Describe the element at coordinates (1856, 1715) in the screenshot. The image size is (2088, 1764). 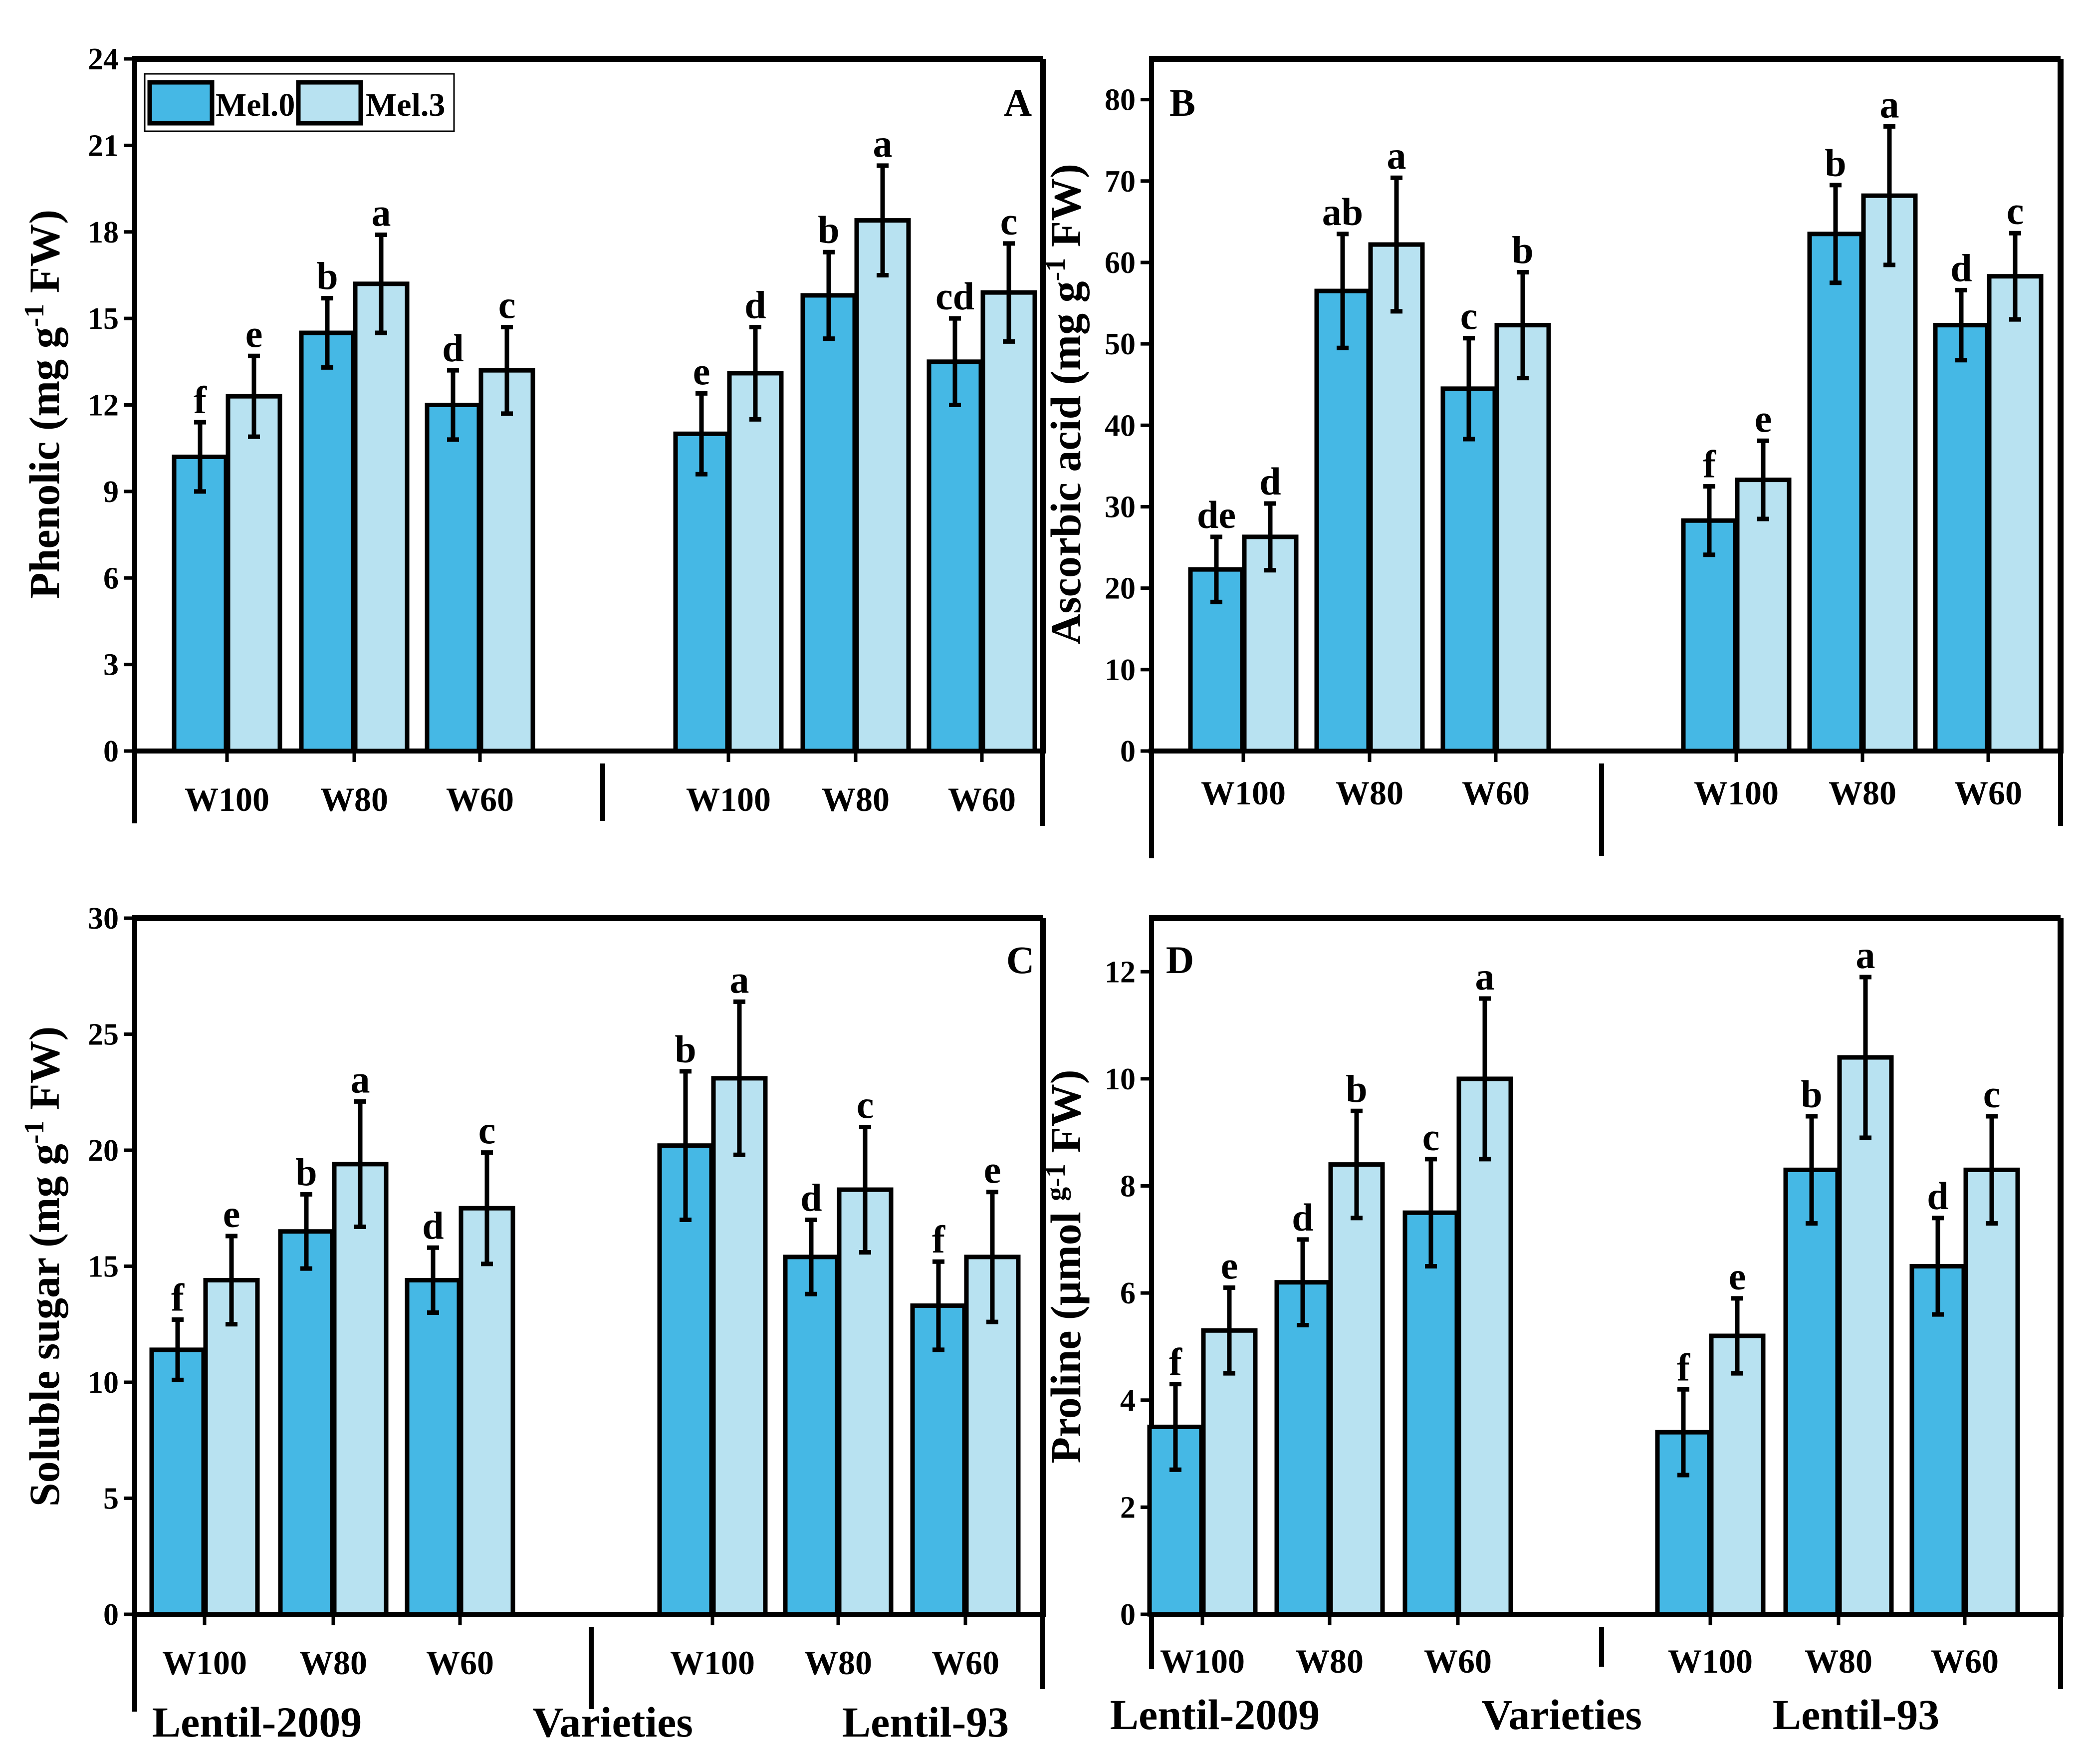
I see `bottom-right-variety2-label: Lentil-93` at that location.